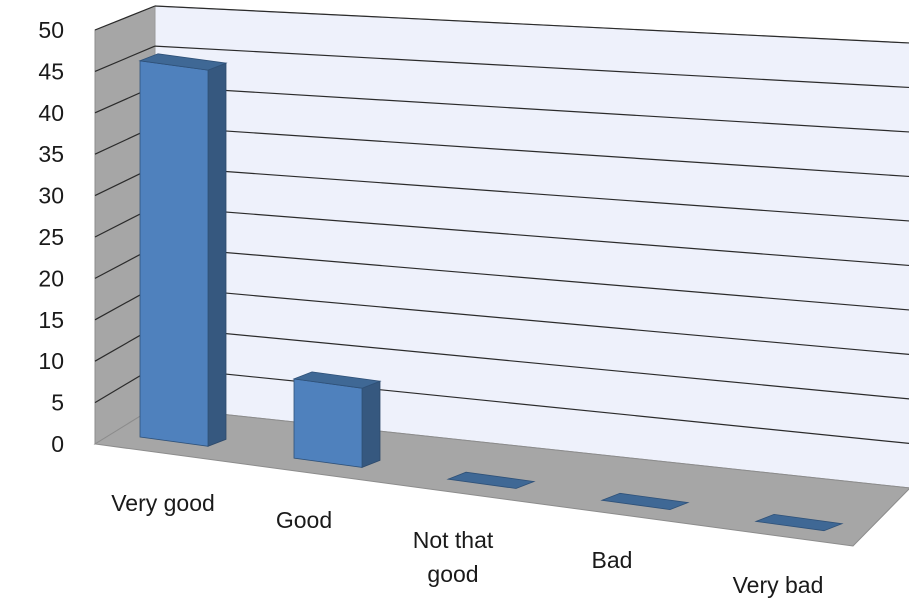 This screenshot has height=606, width=909. What do you see at coordinates (51, 196) in the screenshot?
I see `y-tick-label: 30` at bounding box center [51, 196].